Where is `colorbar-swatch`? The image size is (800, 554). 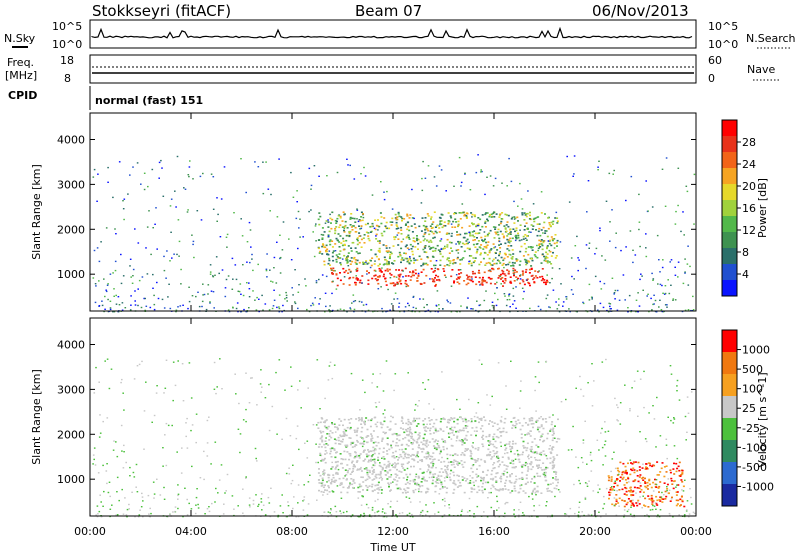
colorbar-swatch is located at coordinates (729, 192).